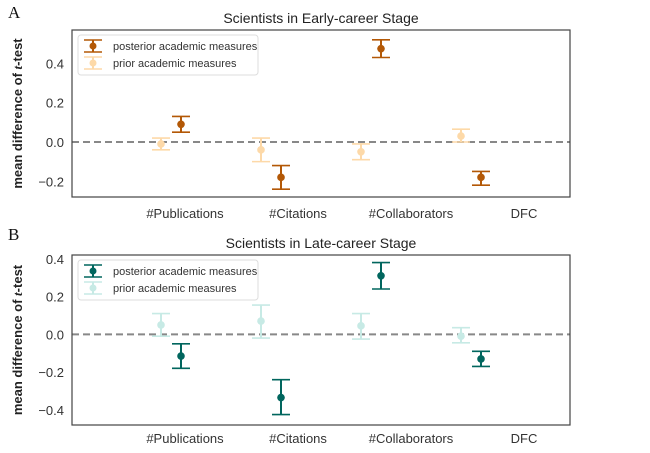 This screenshot has width=650, height=453. What do you see at coordinates (321, 243) in the screenshot?
I see `chart-title: Scientists in Late-career Stage` at bounding box center [321, 243].